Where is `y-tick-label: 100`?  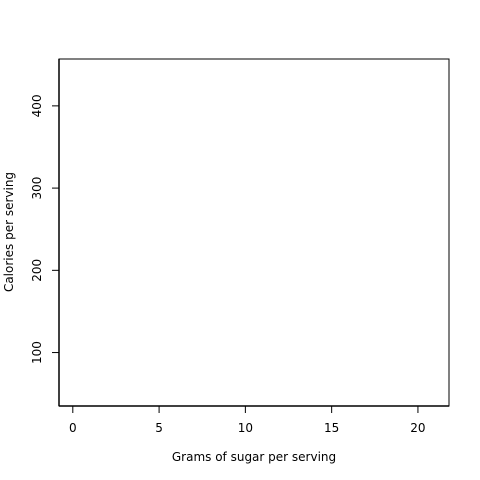 y-tick-label: 100 is located at coordinates (37, 352).